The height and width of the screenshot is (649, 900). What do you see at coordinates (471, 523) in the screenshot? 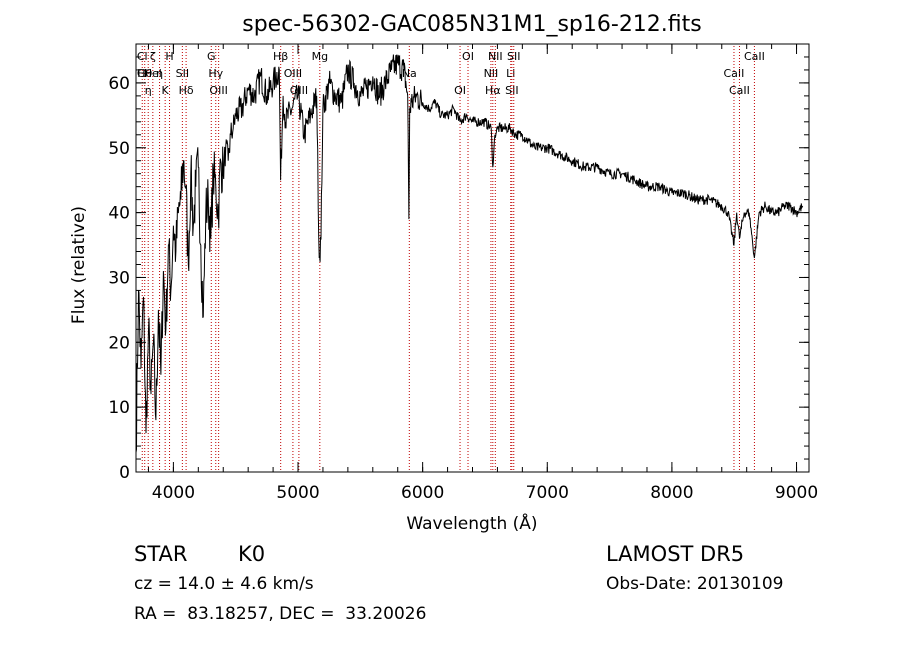
I see `x-axis-label: Wavelength (Å)` at bounding box center [471, 523].